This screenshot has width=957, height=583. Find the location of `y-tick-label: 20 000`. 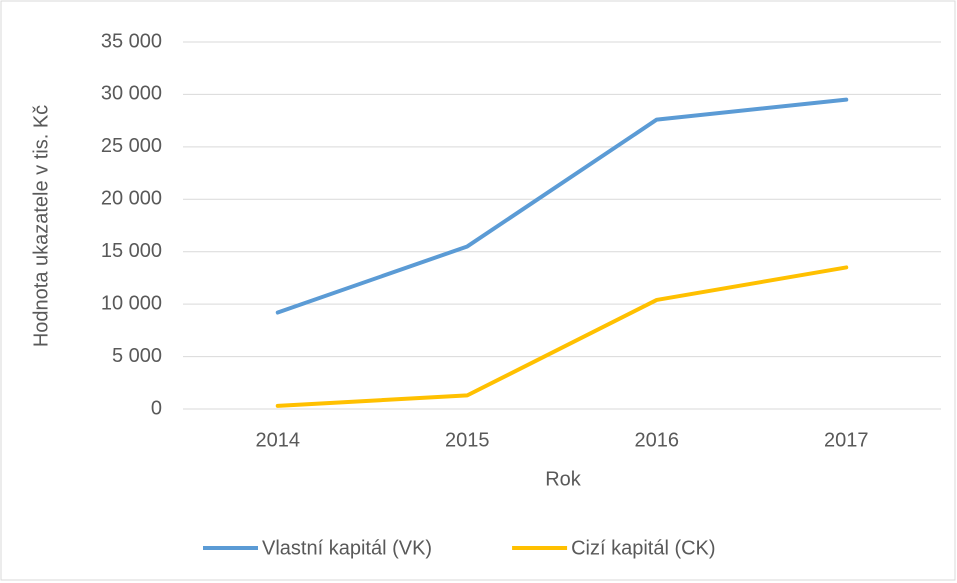

y-tick-label: 20 000 is located at coordinates (131, 199).